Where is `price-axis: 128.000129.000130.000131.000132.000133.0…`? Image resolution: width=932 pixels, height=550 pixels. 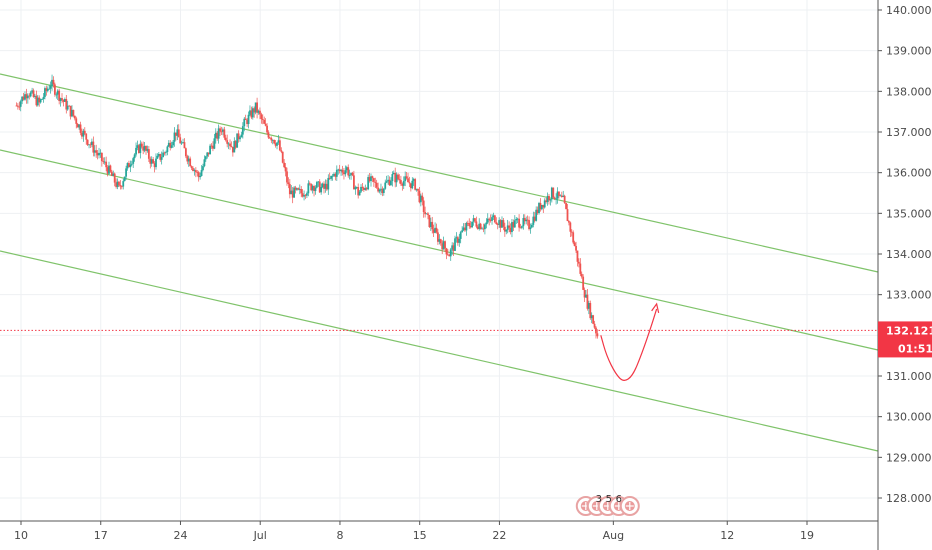
price-axis: 128.000129.000130.000131.000132.000133.0… is located at coordinates (904, 275).